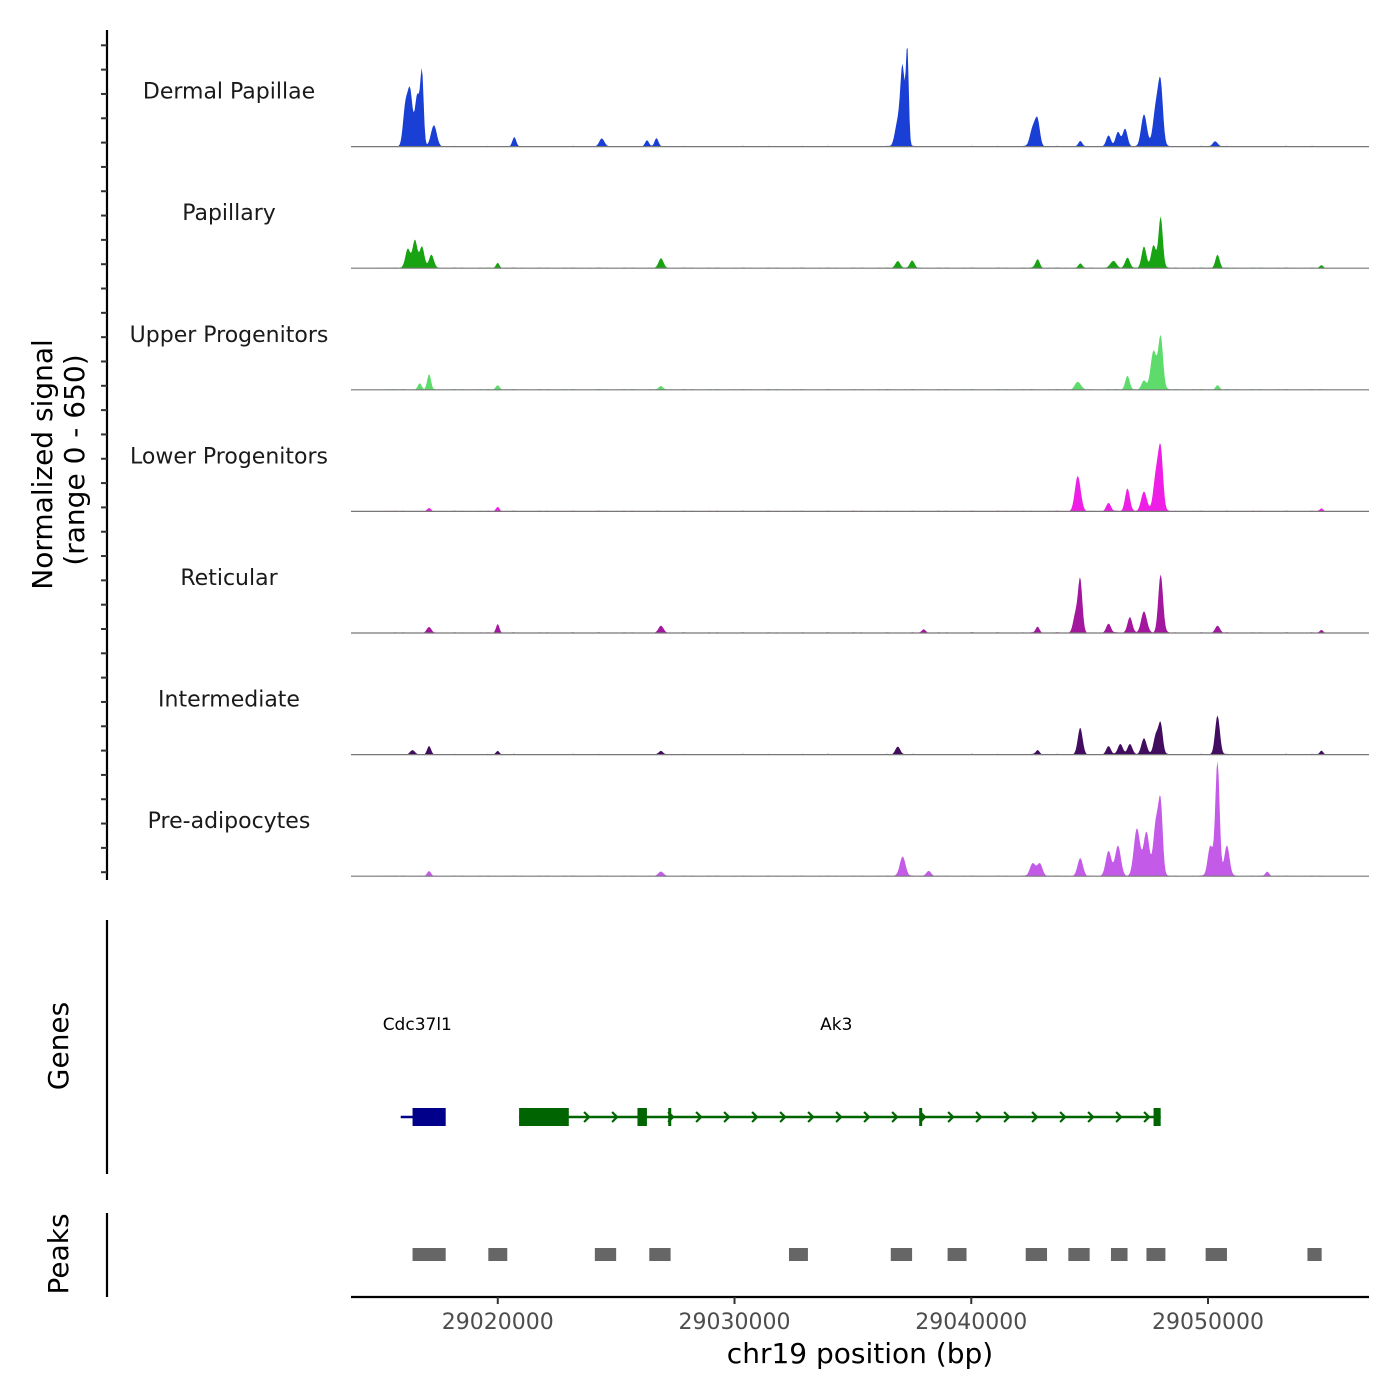 The width and height of the screenshot is (1400, 1400). Describe the element at coordinates (836, 1025) in the screenshot. I see `gene-name-label: Ak3` at that location.